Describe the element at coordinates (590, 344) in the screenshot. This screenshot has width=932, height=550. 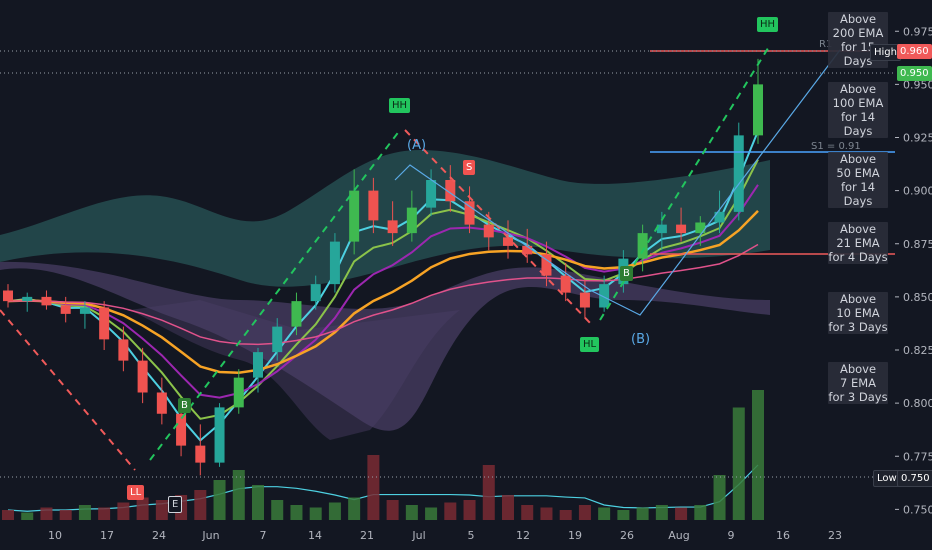
I see `hl-tag: HL` at that location.